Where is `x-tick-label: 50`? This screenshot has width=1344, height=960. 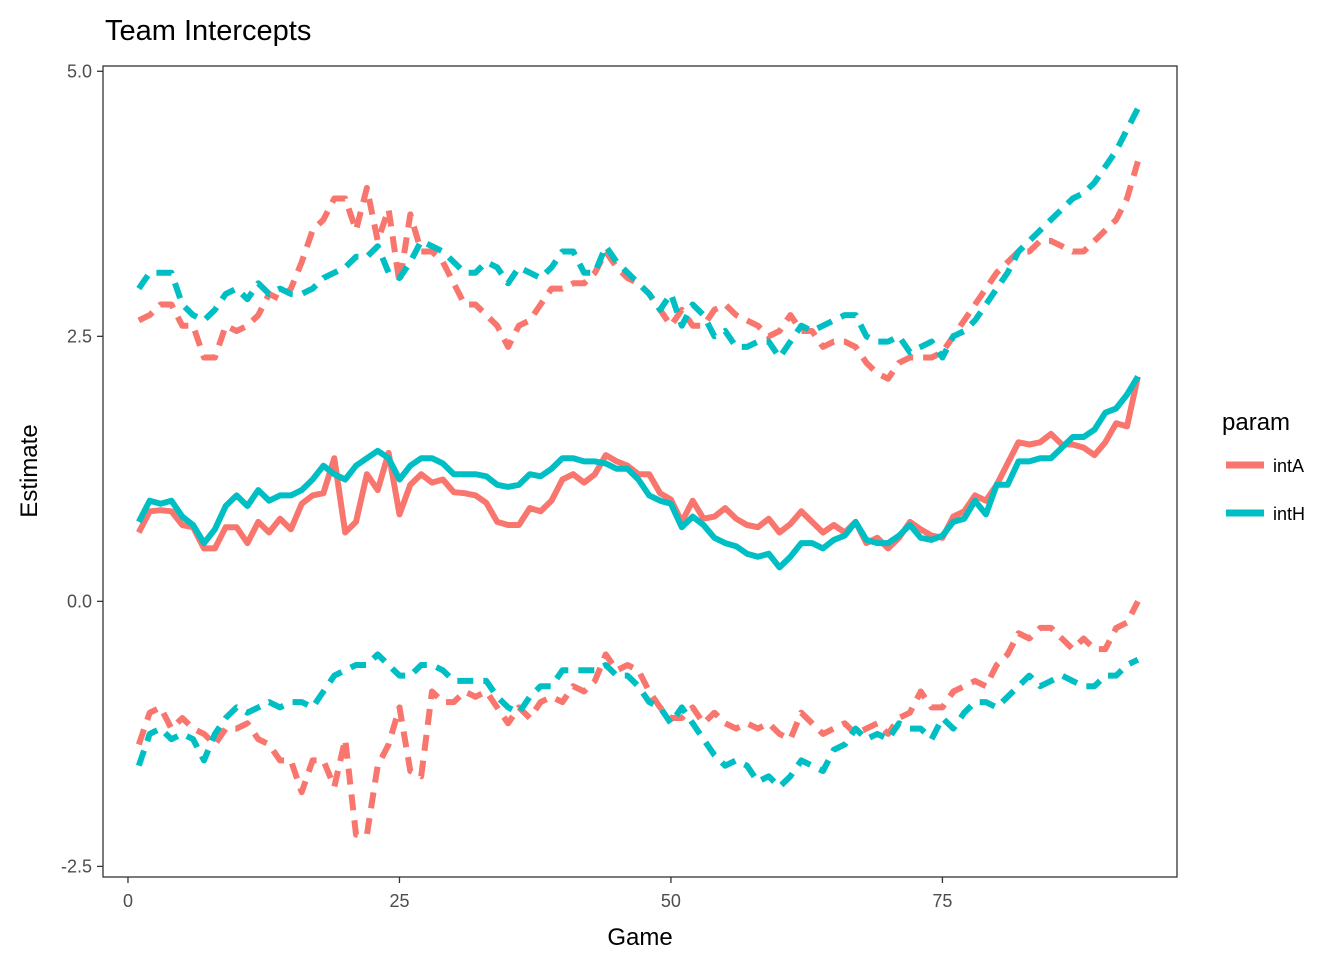 x-tick-label: 50 is located at coordinates (671, 901).